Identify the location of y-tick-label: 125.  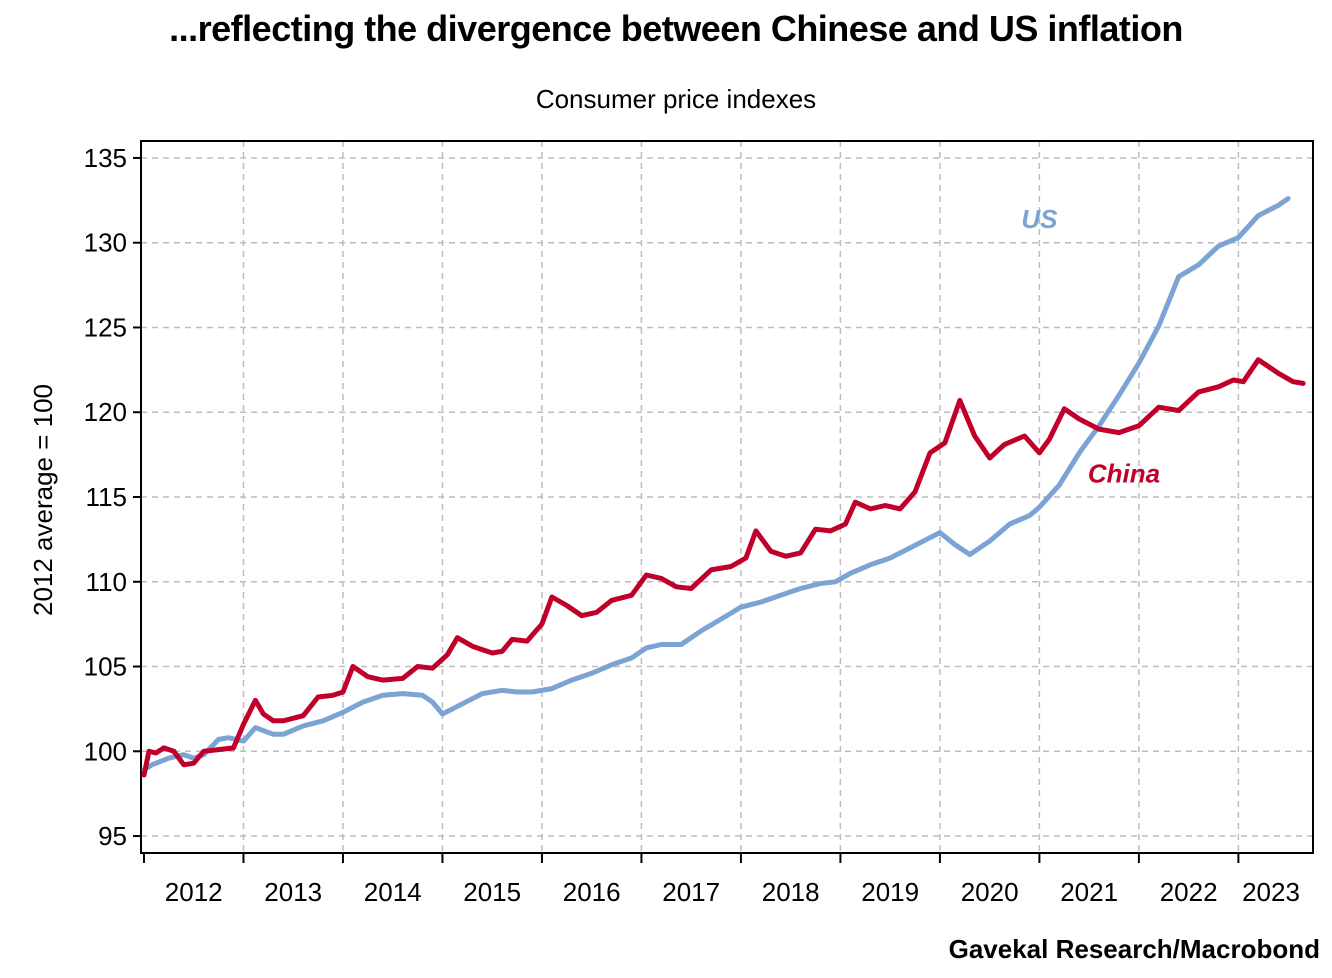
(105, 327).